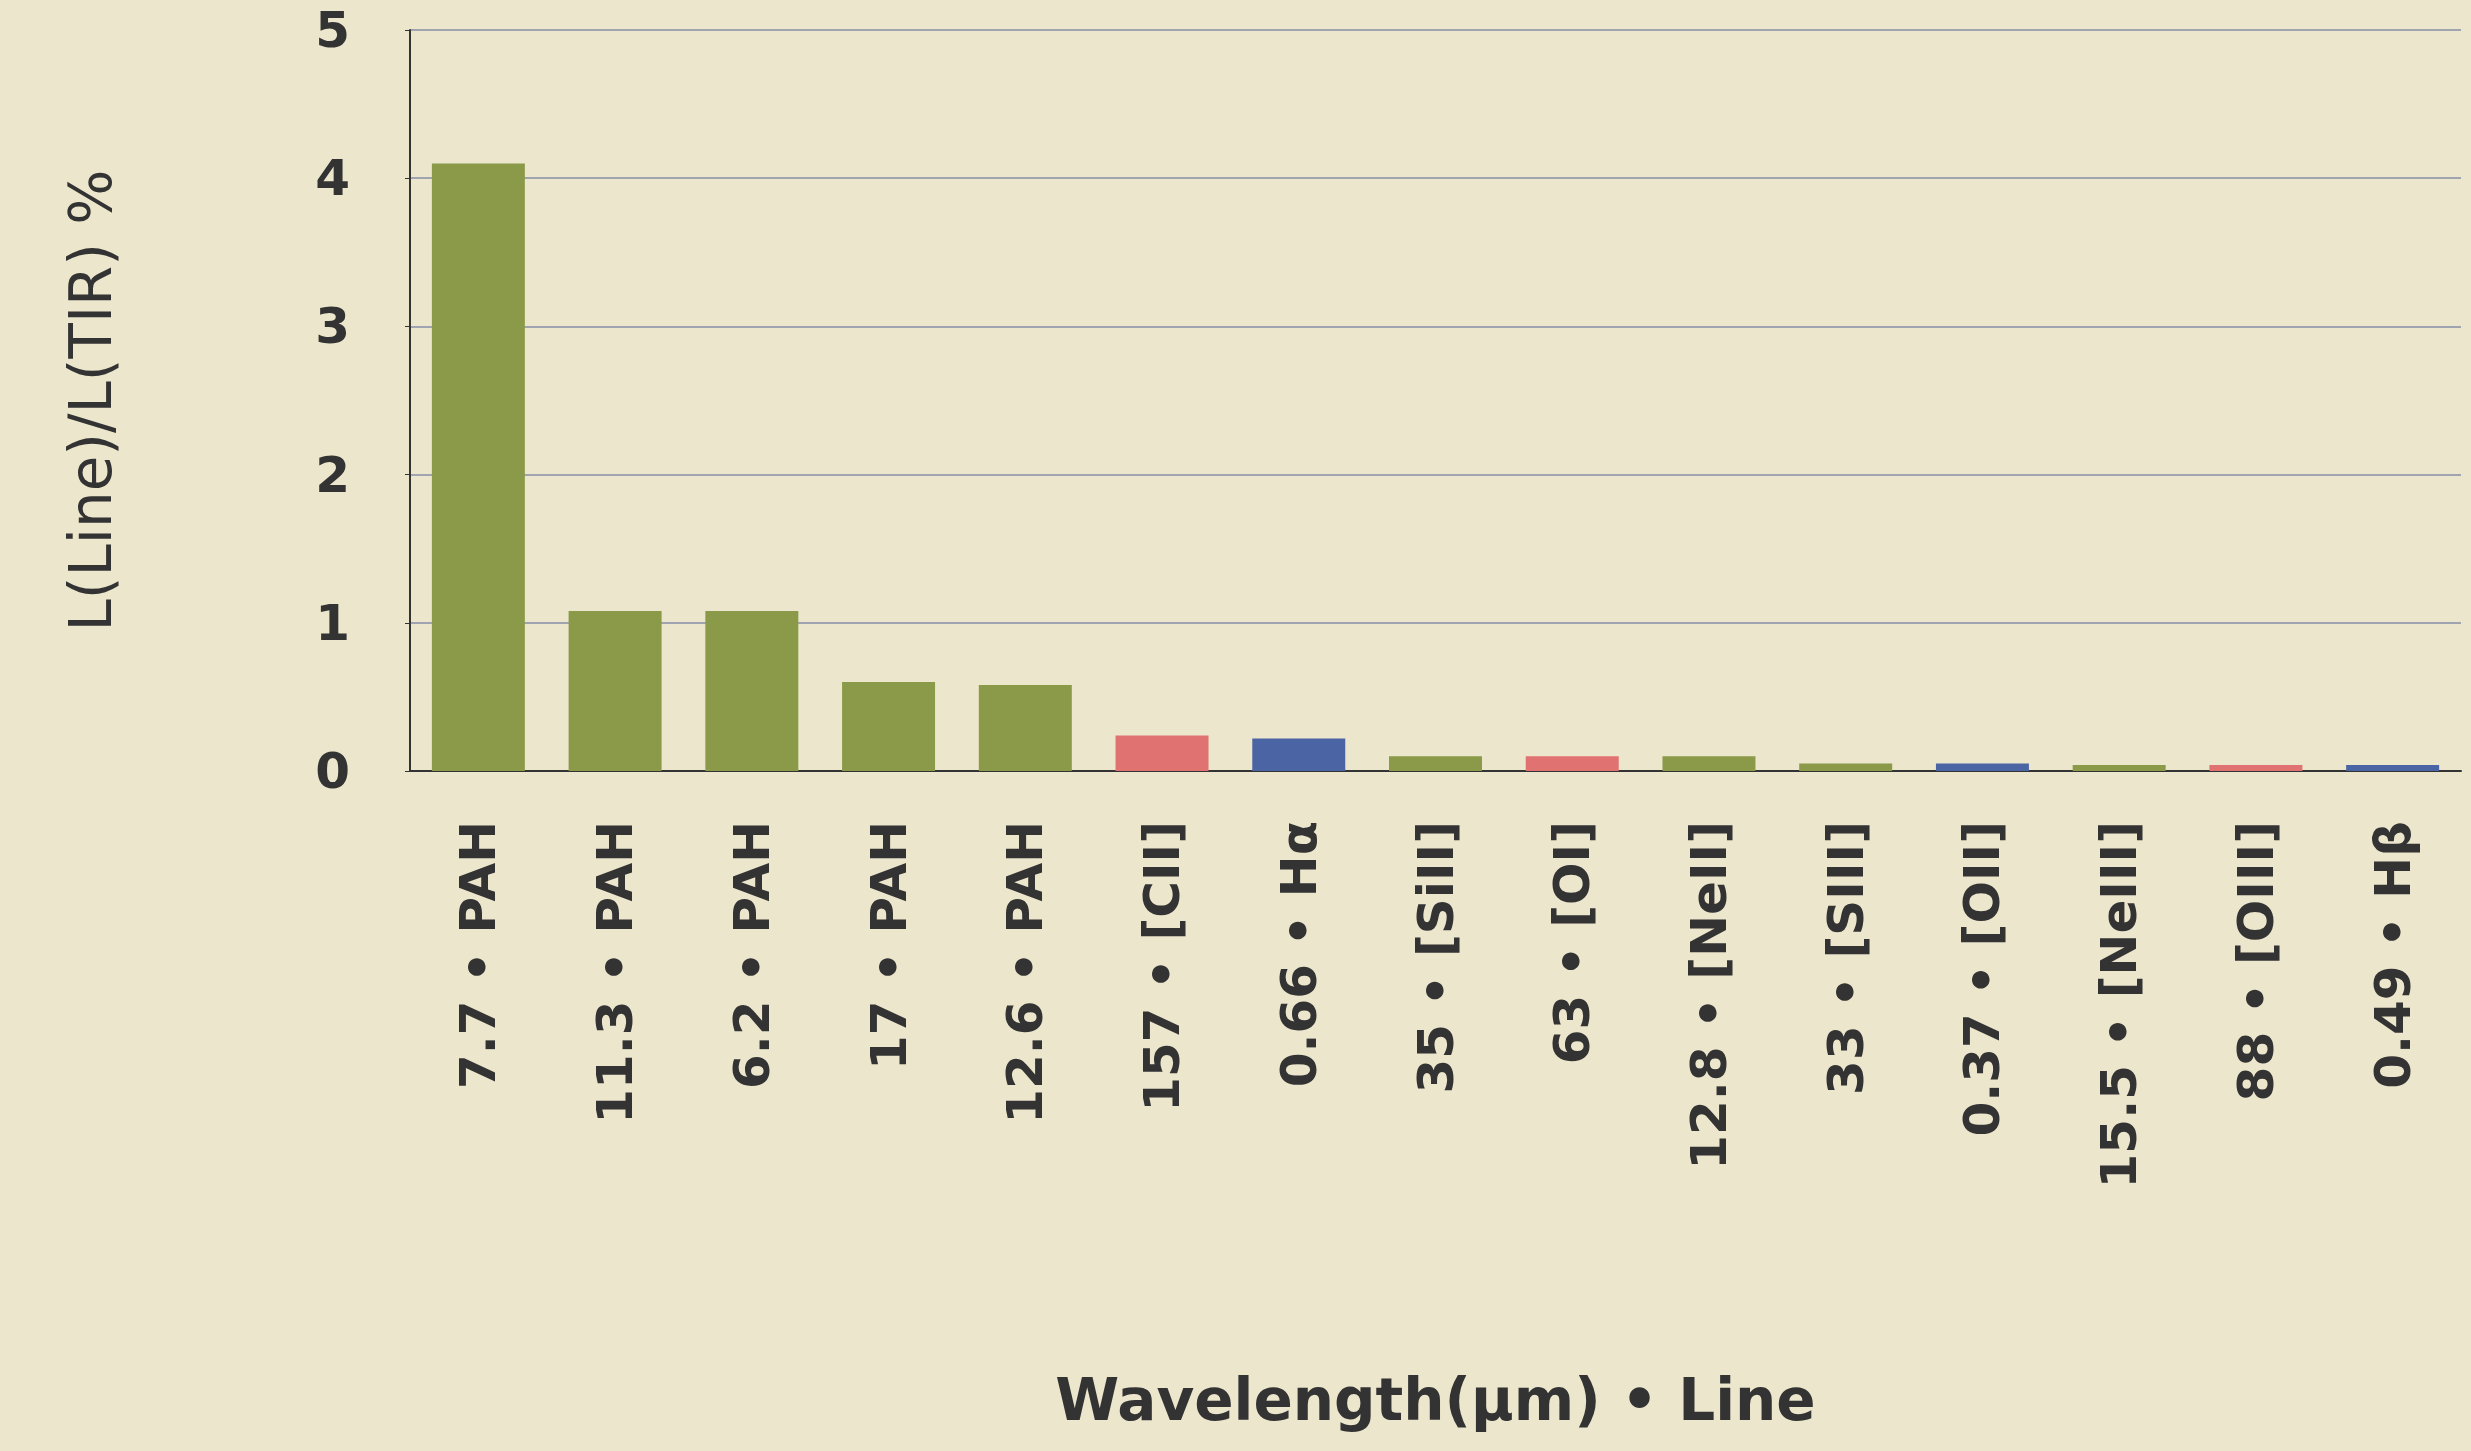  Describe the element at coordinates (751, 955) in the screenshot. I see `x-tick-label: 6.2 • PAH` at that location.